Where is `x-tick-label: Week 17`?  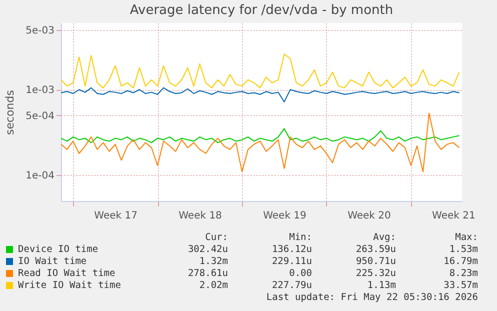
x-tick-label: Week 17 is located at coordinates (116, 216).